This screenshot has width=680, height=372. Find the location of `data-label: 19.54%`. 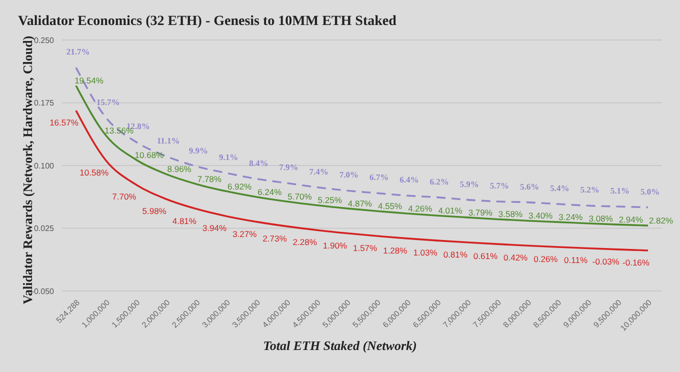

data-label: 19.54% is located at coordinates (89, 81).